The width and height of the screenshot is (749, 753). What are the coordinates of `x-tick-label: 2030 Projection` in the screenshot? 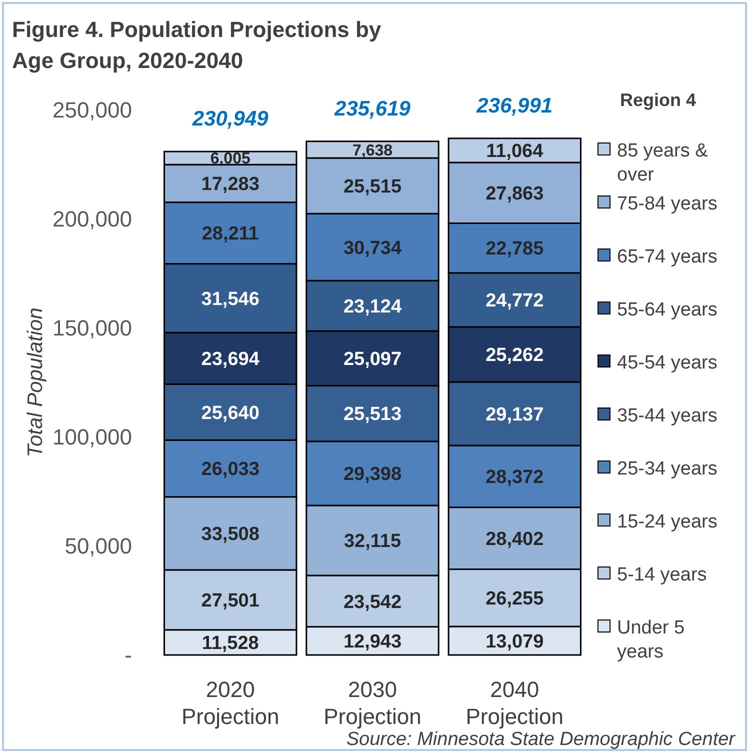 It's located at (373, 703).